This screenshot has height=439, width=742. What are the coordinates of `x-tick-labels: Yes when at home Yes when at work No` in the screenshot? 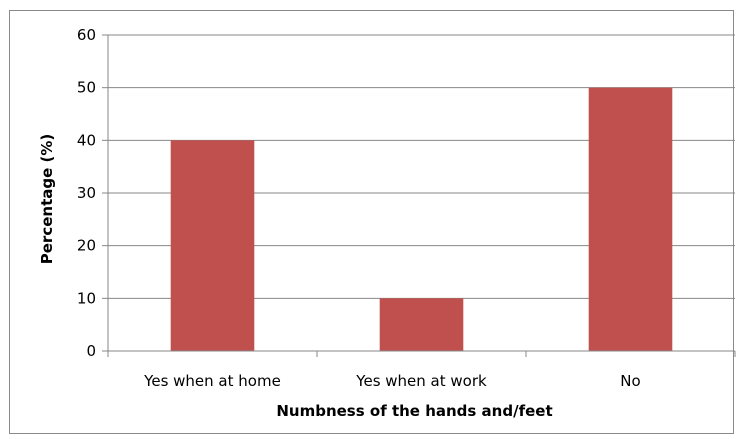 It's located at (392, 381).